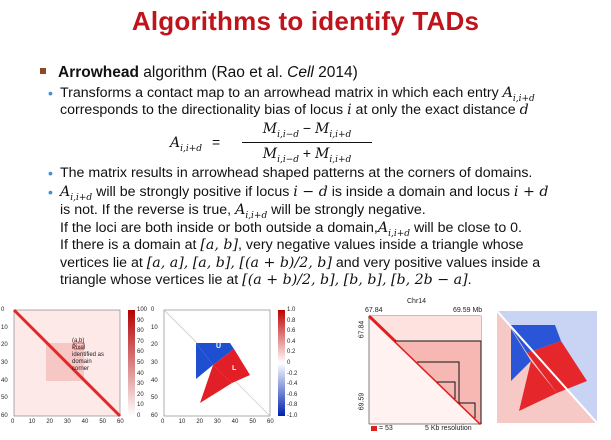 The width and height of the screenshot is (611, 440). I want to click on hic-end-label: 69.59 Mb, so click(468, 310).